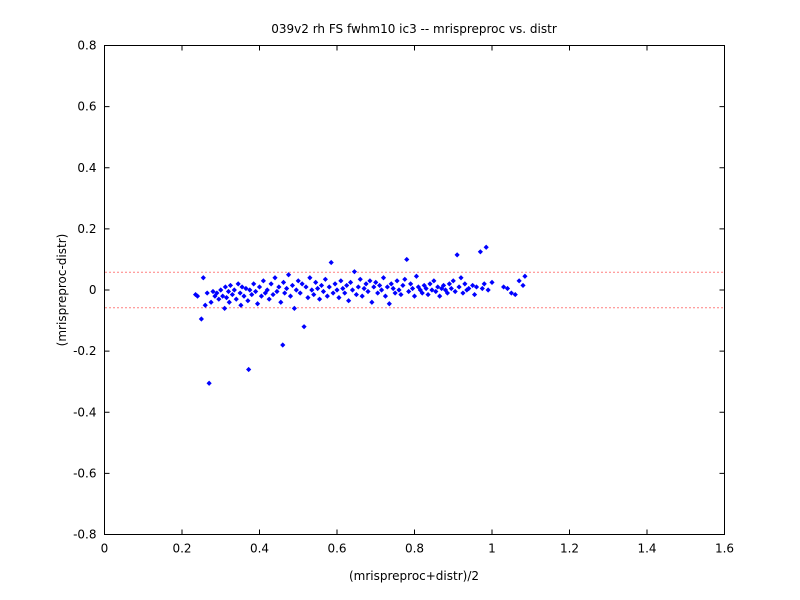  I want to click on x-tick-label: 0.8, so click(414, 549).